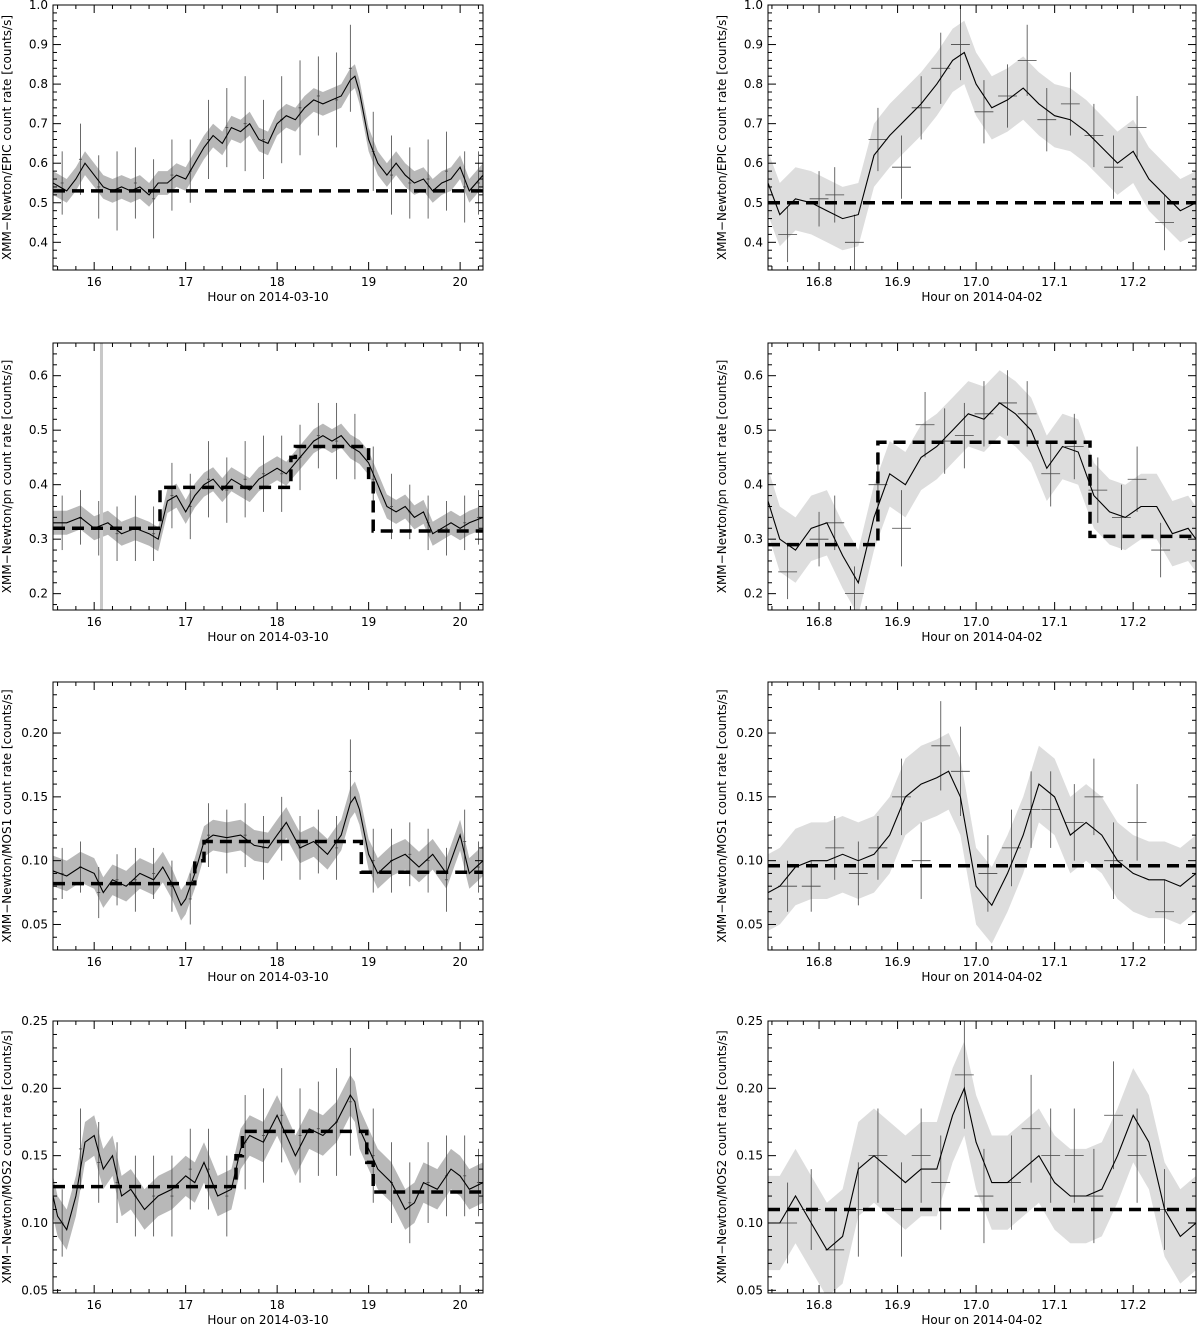 The image size is (1200, 1328). I want to click on y-tick-label: 0.9, so click(38, 45).